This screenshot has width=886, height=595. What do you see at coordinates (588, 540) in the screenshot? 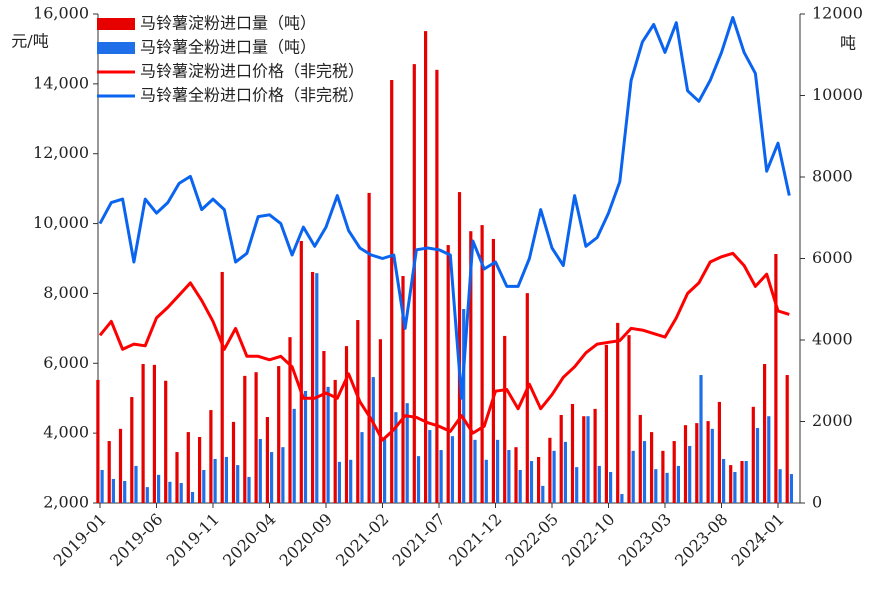
I see `x-tick-label: 2022-10` at bounding box center [588, 540].